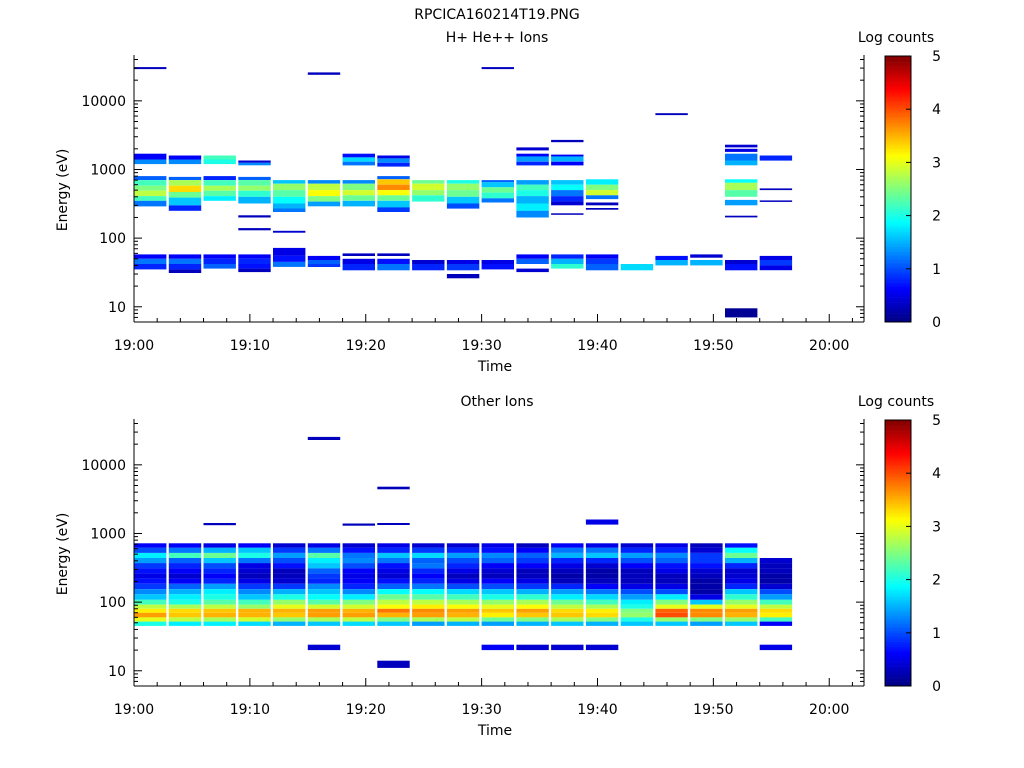  Describe the element at coordinates (494, 367) in the screenshot. I see `x-axis-label: Time` at that location.